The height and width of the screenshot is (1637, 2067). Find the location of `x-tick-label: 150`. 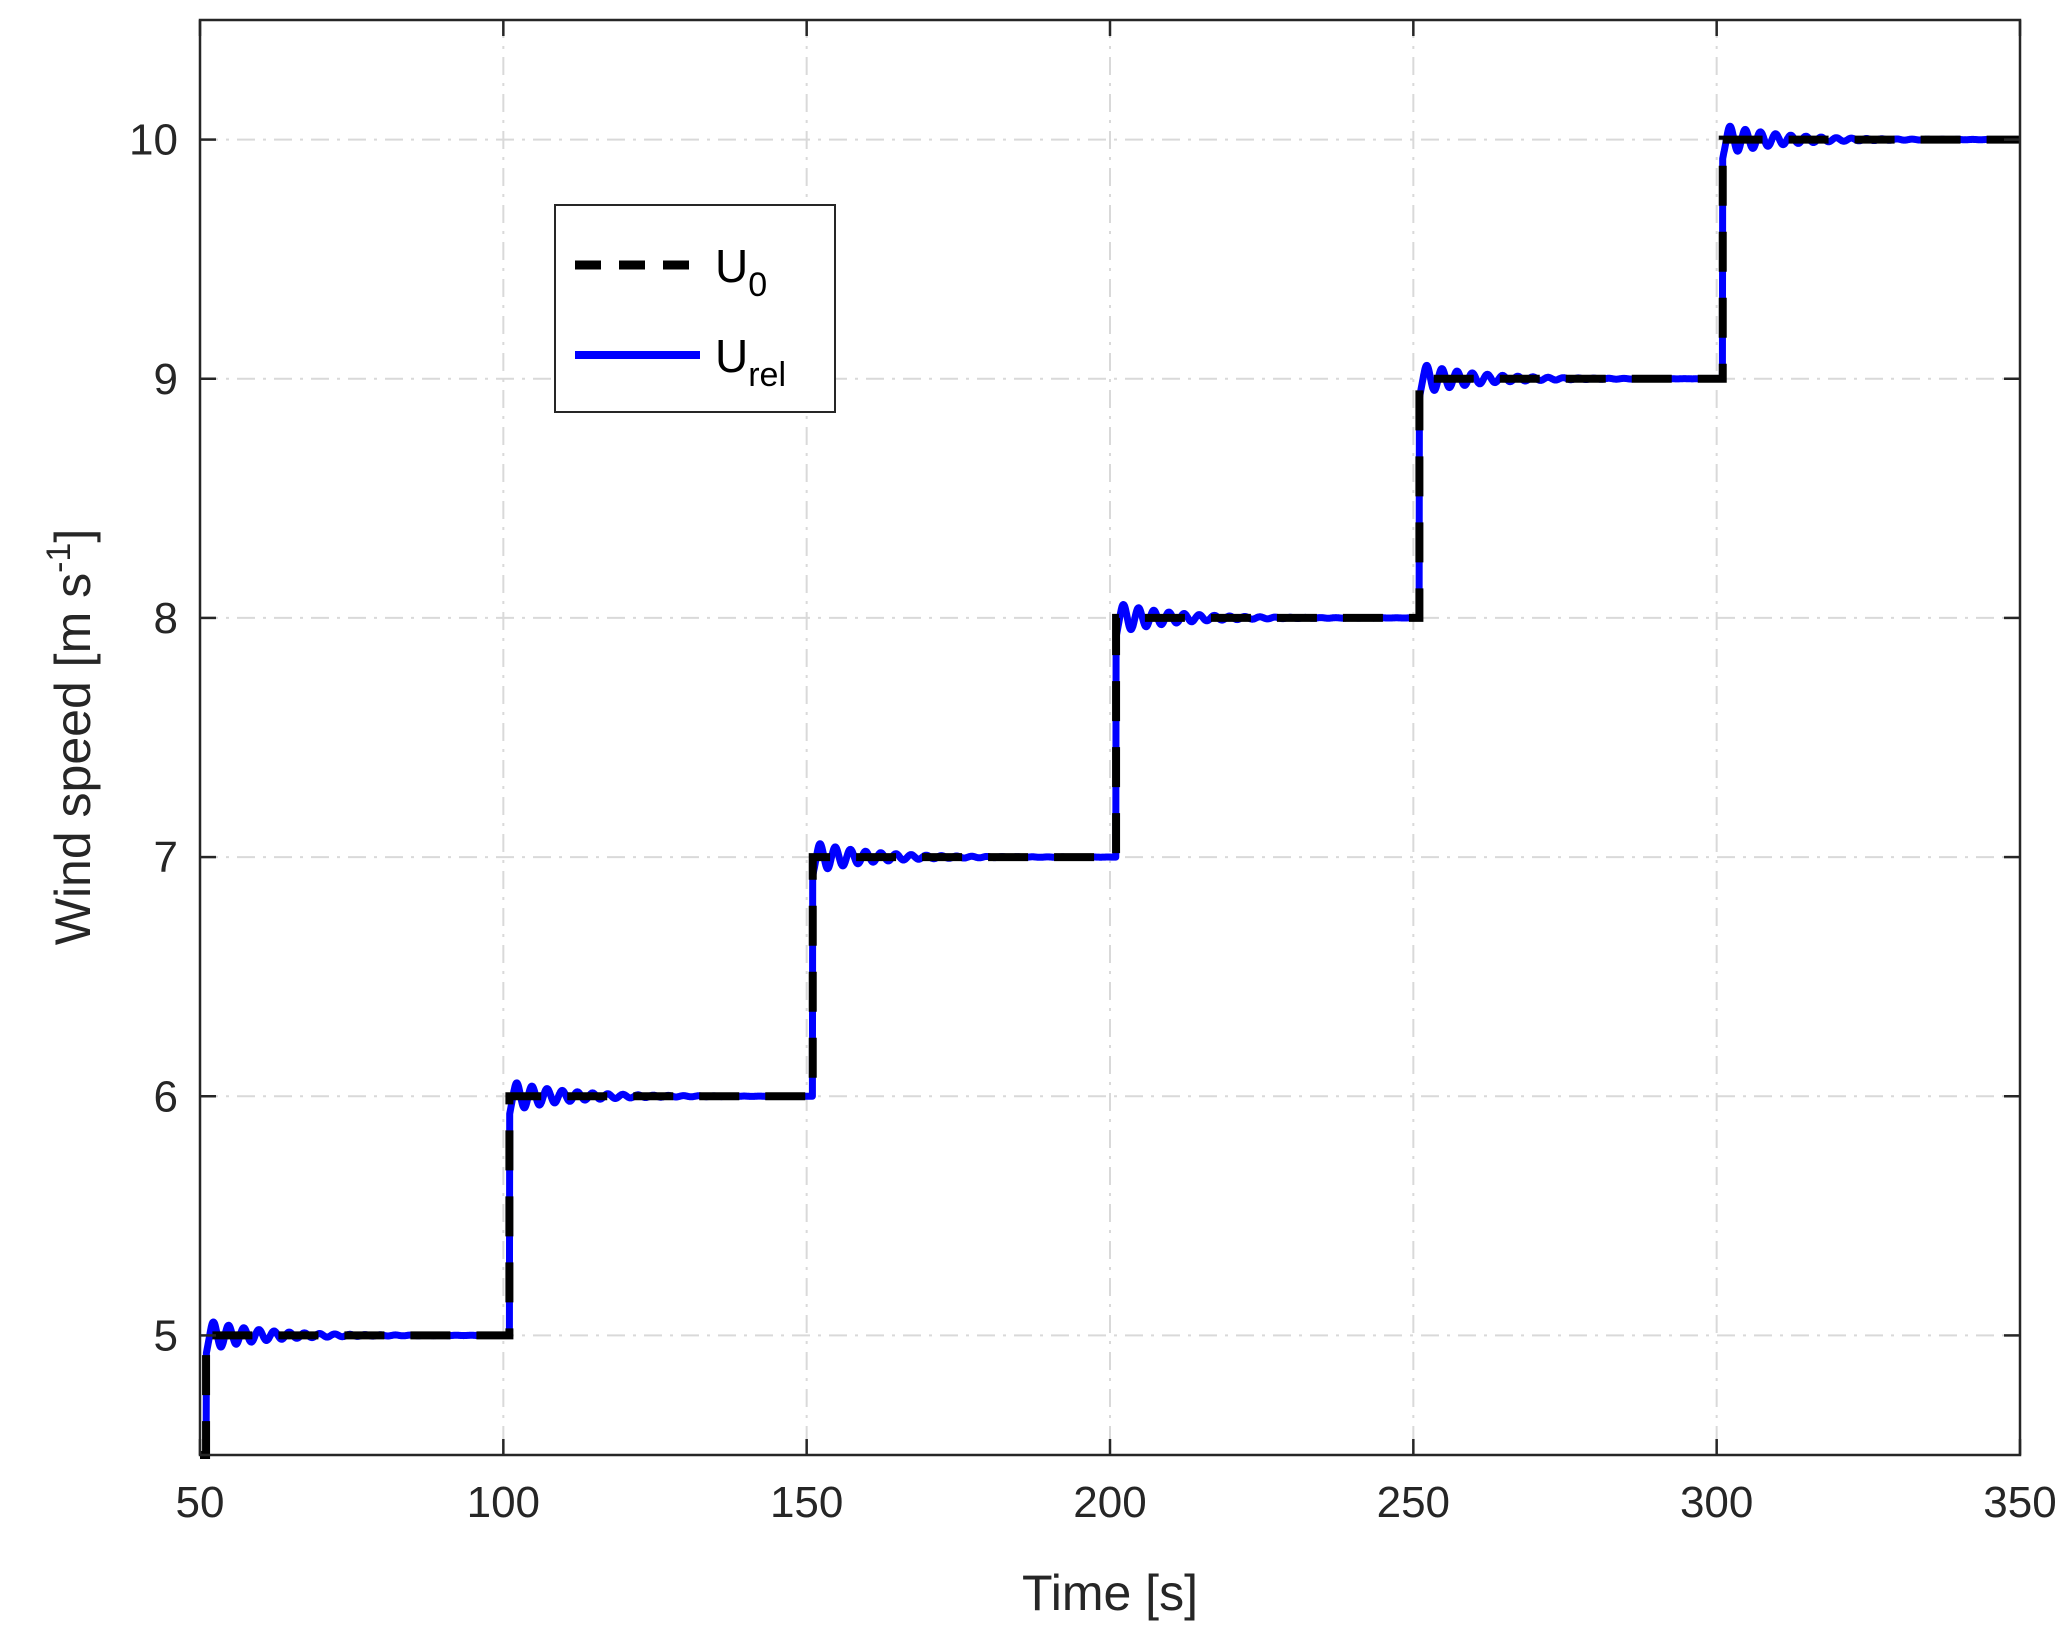

x-tick-label: 150 is located at coordinates (806, 1502).